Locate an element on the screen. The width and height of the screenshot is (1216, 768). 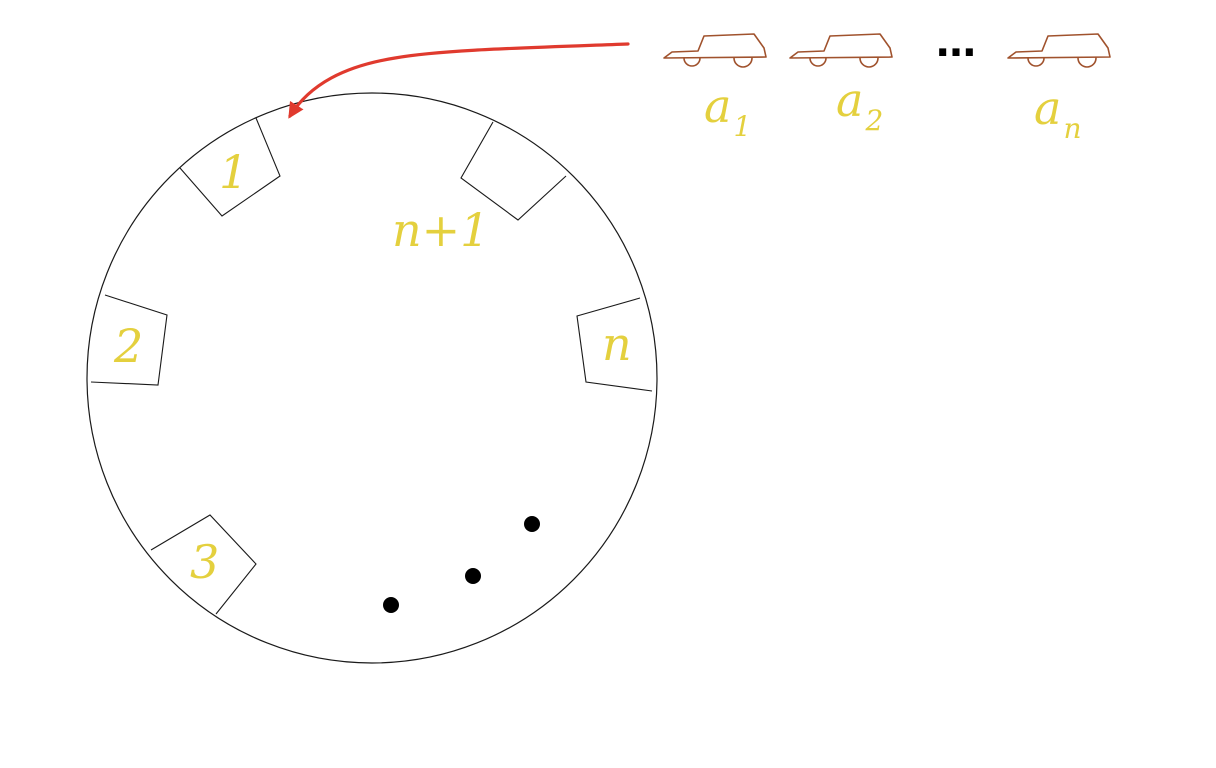
spot-2-bay is located at coordinates (129, 340).